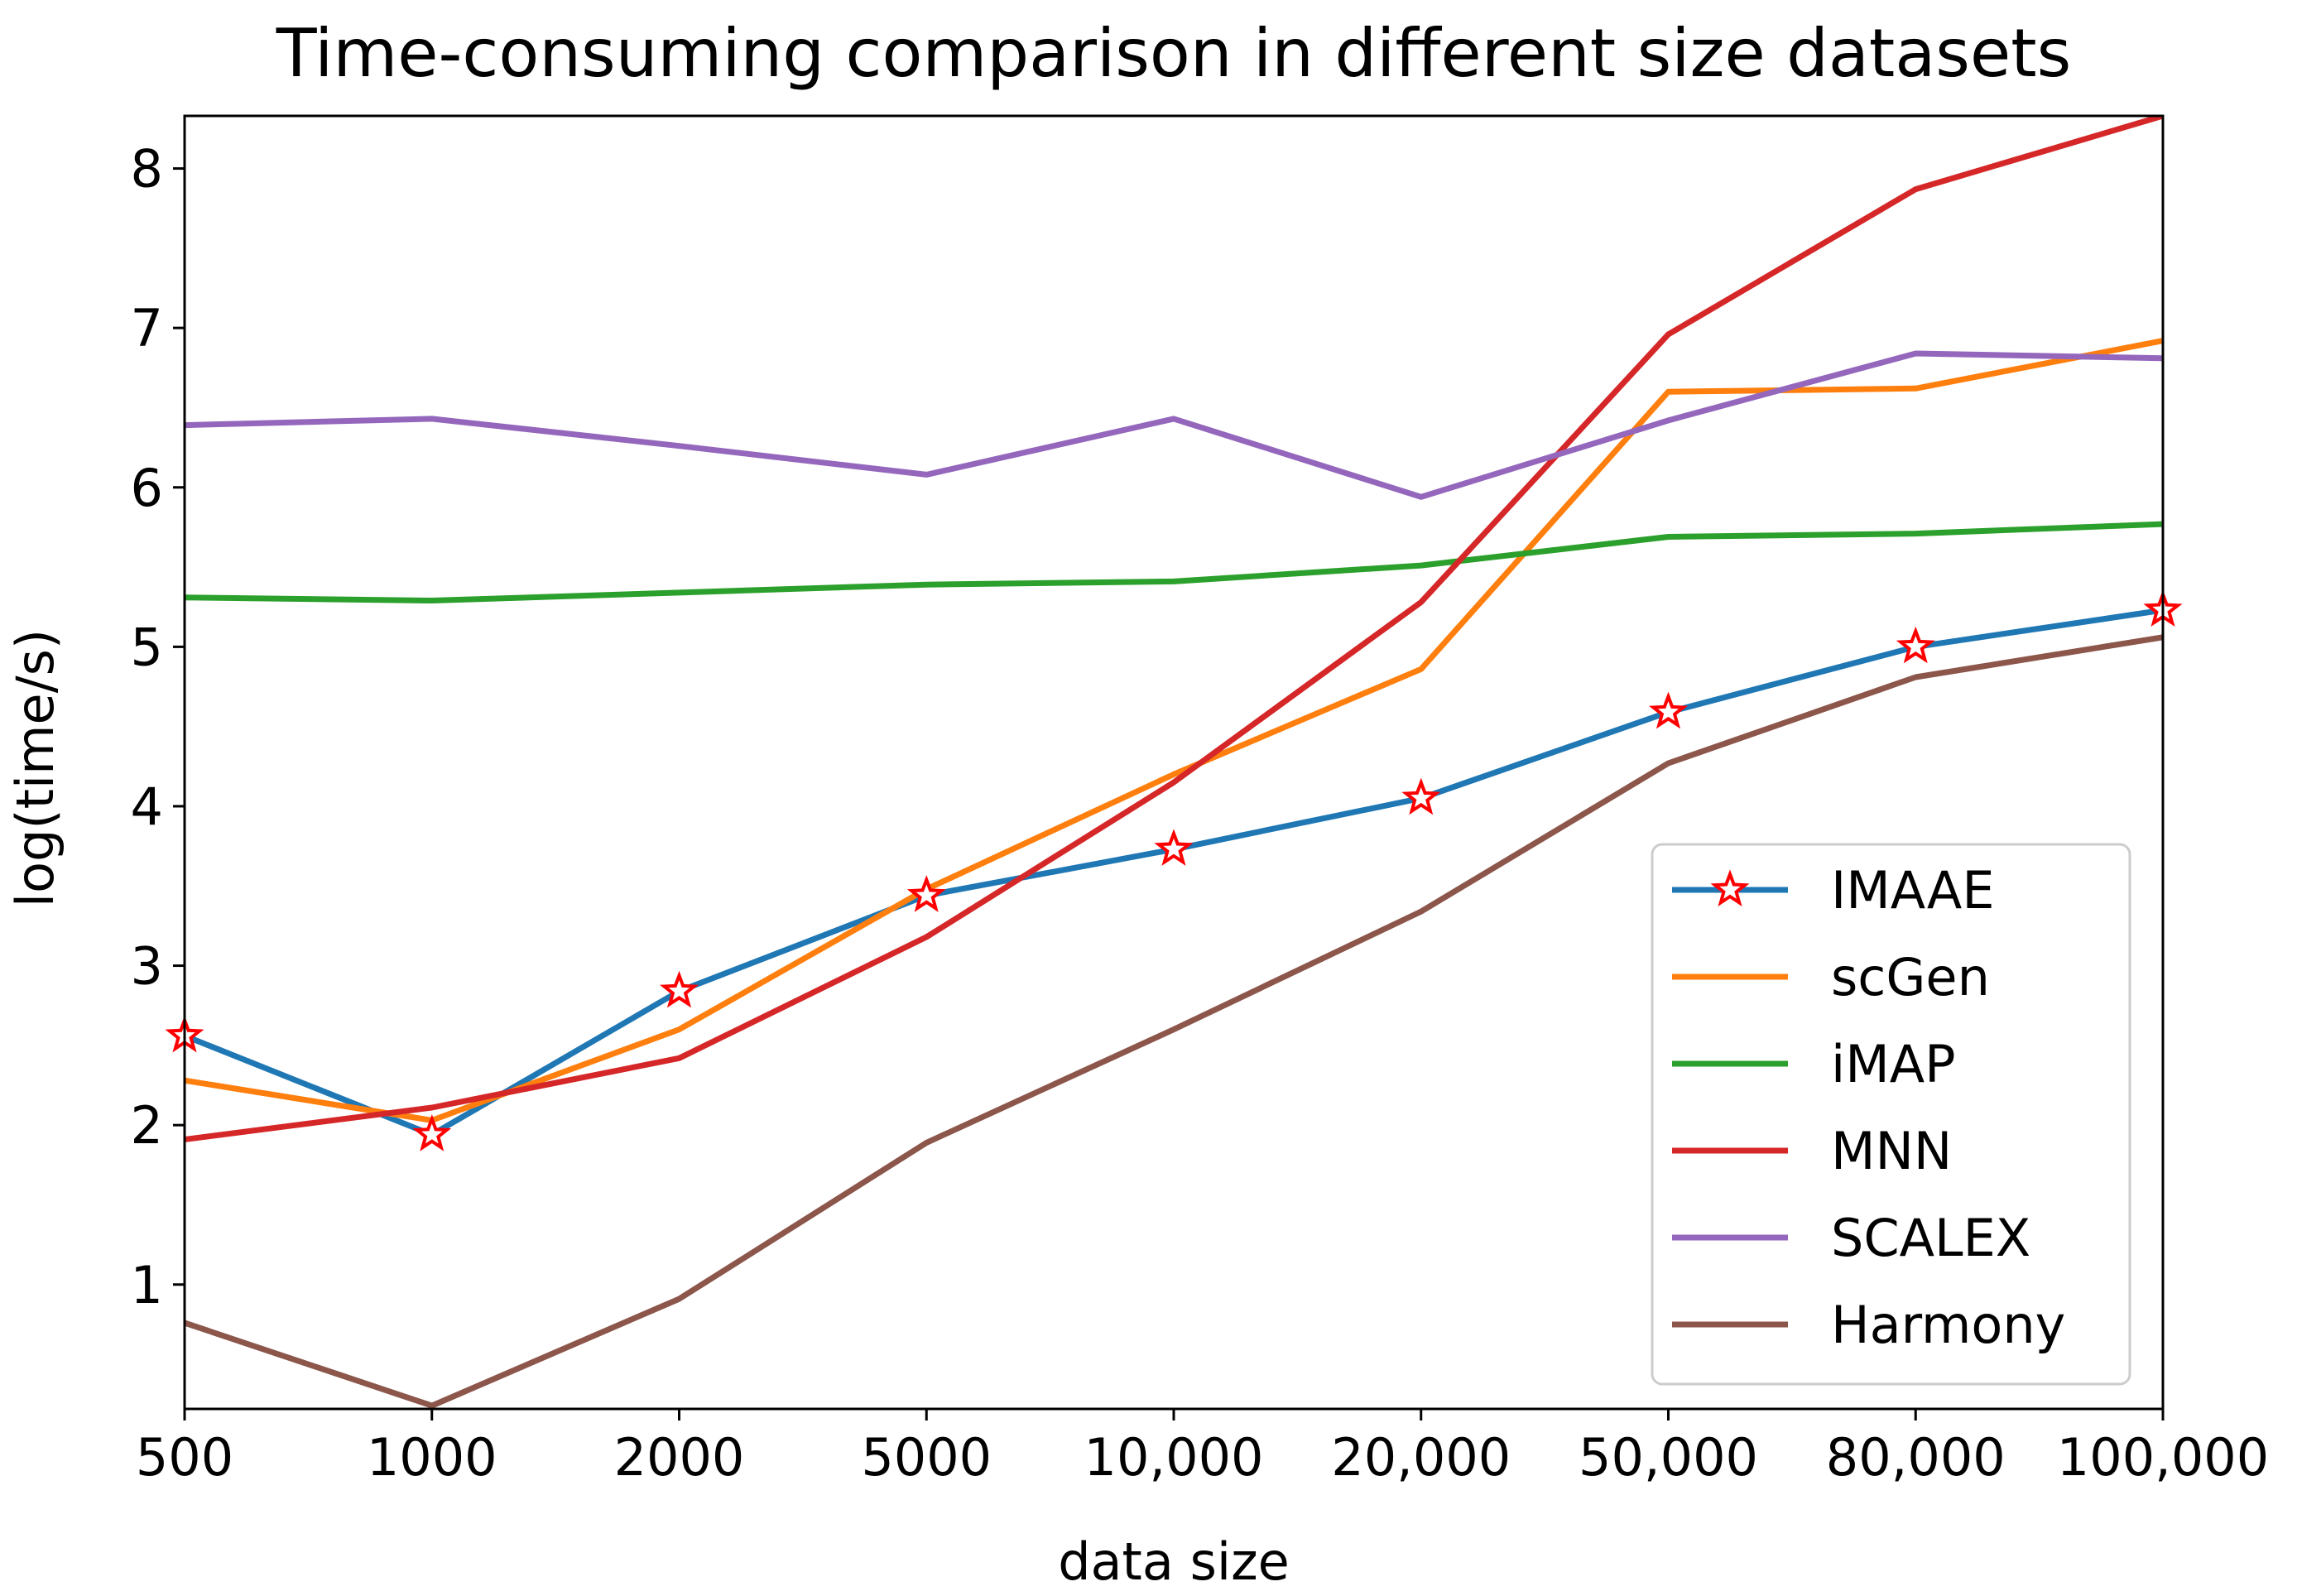 The height and width of the screenshot is (1596, 2297). I want to click on y-axis: 1 2 3 4 5 6 7 8, so click(158, 727).